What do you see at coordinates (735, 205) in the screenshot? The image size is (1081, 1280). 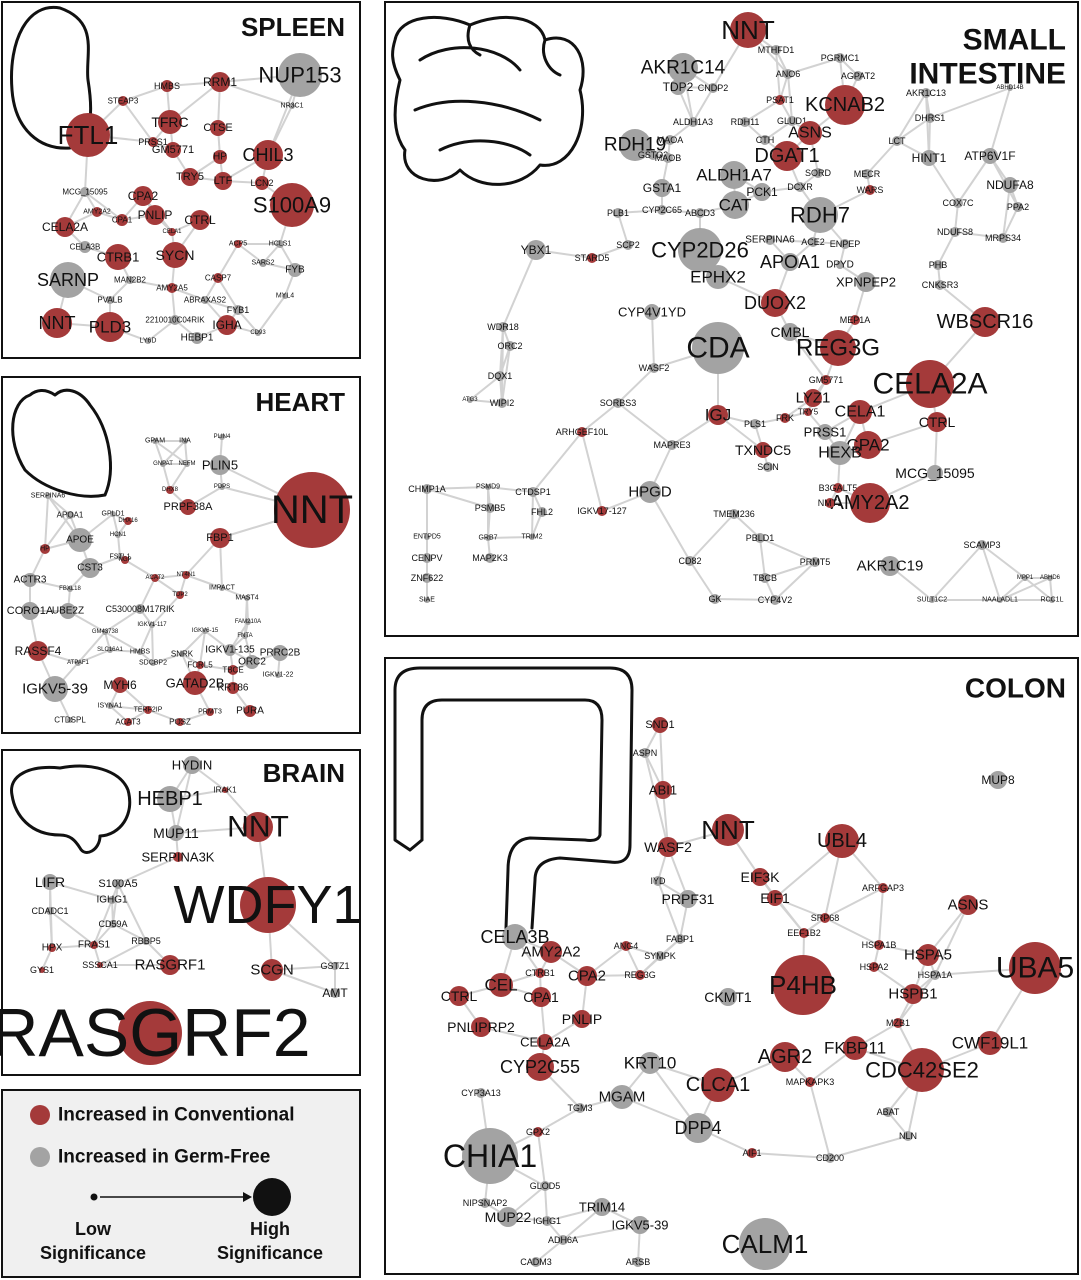 I see `gene-label: CAT` at bounding box center [735, 205].